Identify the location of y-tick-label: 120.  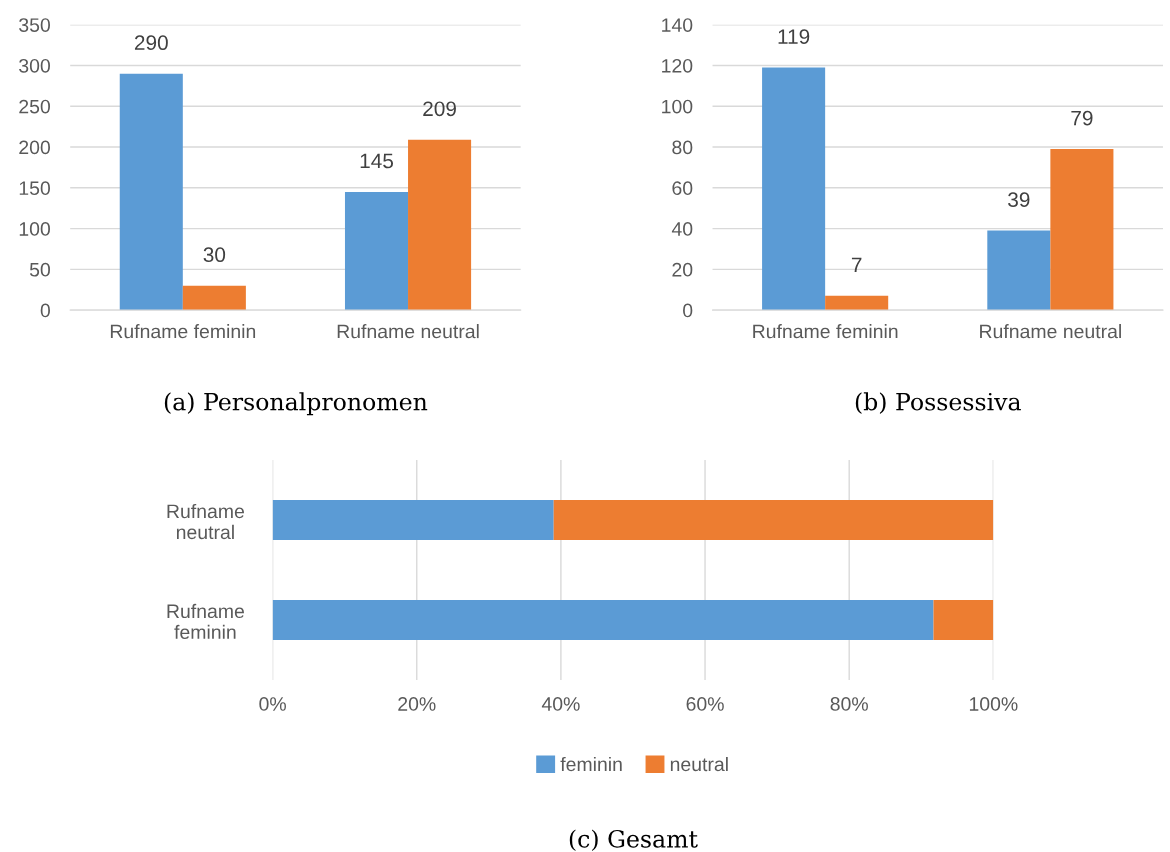
(677, 65).